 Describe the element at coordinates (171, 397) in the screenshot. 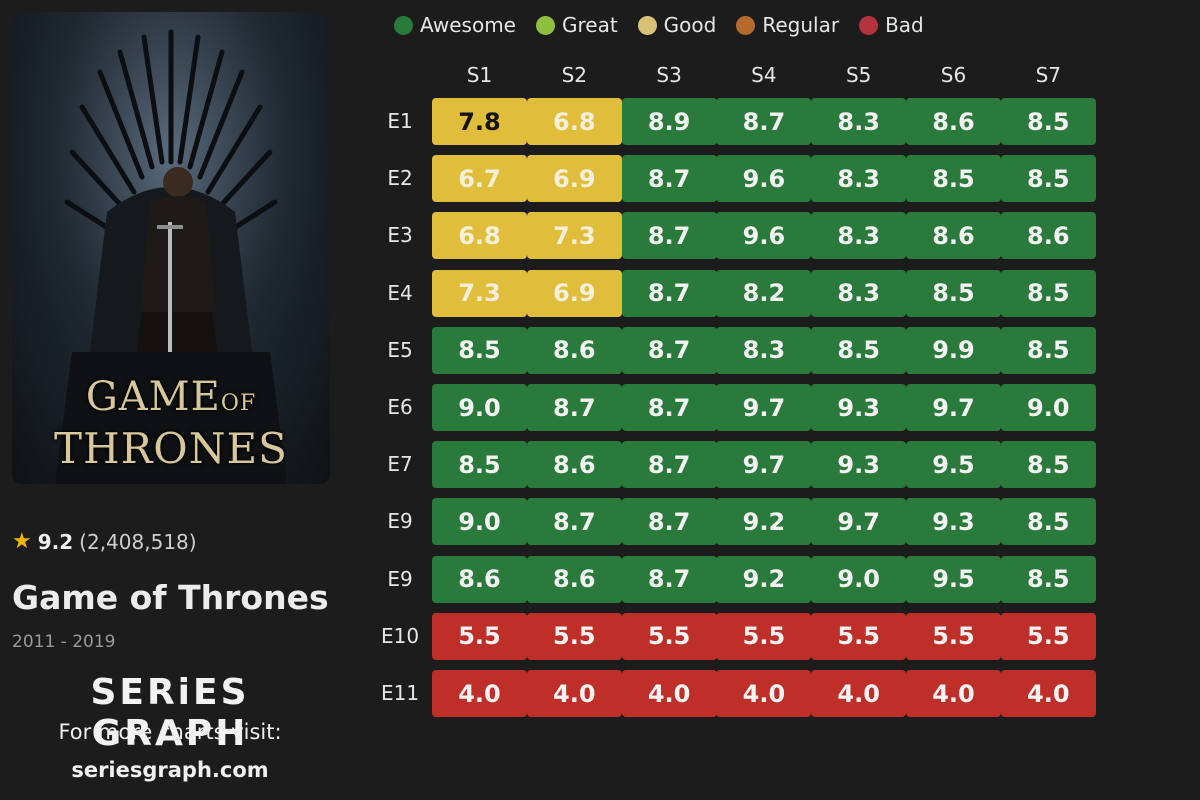

I see `poster-title-game-of: GAMEOF` at that location.